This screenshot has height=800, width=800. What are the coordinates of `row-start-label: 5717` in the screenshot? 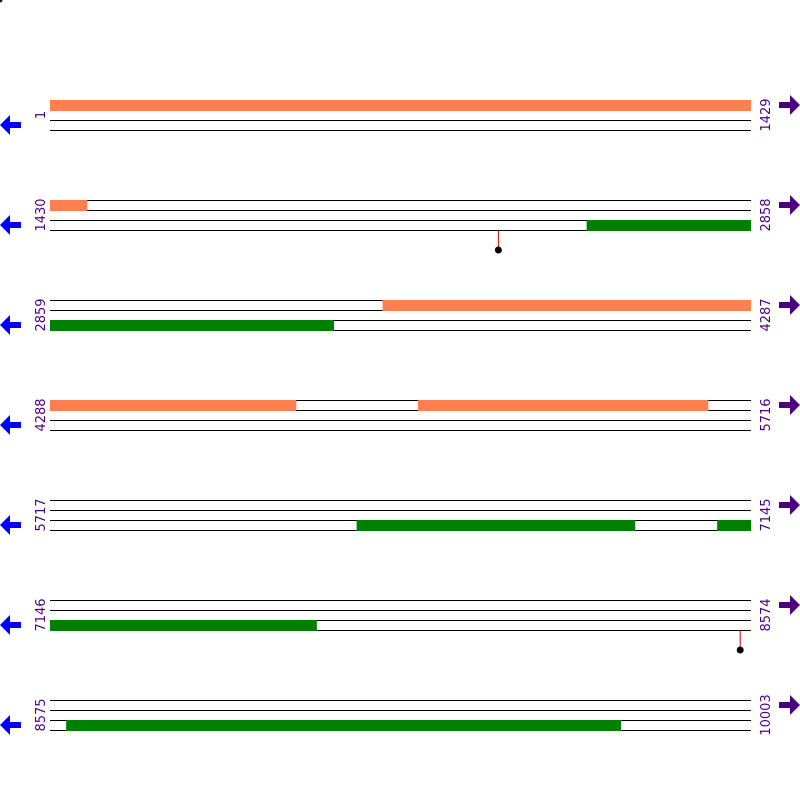 It's located at (41, 514).